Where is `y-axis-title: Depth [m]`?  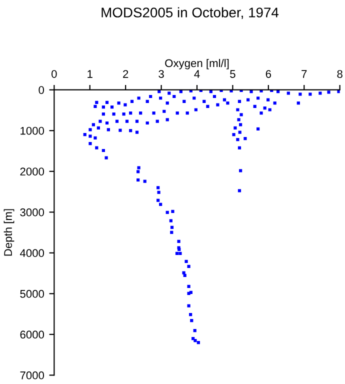
y-axis-title: Depth [m] is located at coordinates (9, 232).